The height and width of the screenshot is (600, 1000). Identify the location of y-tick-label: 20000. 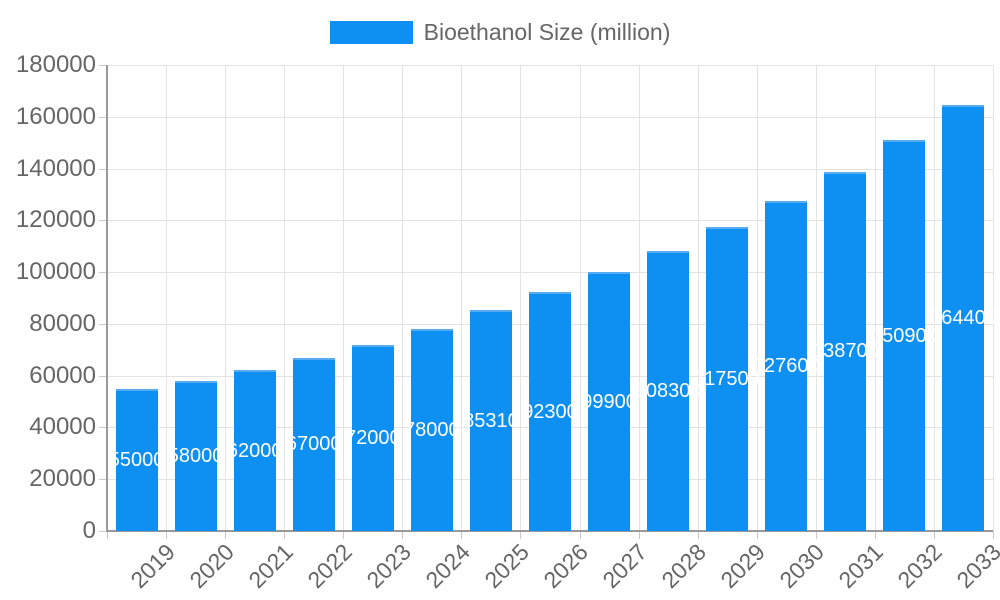
(62, 479).